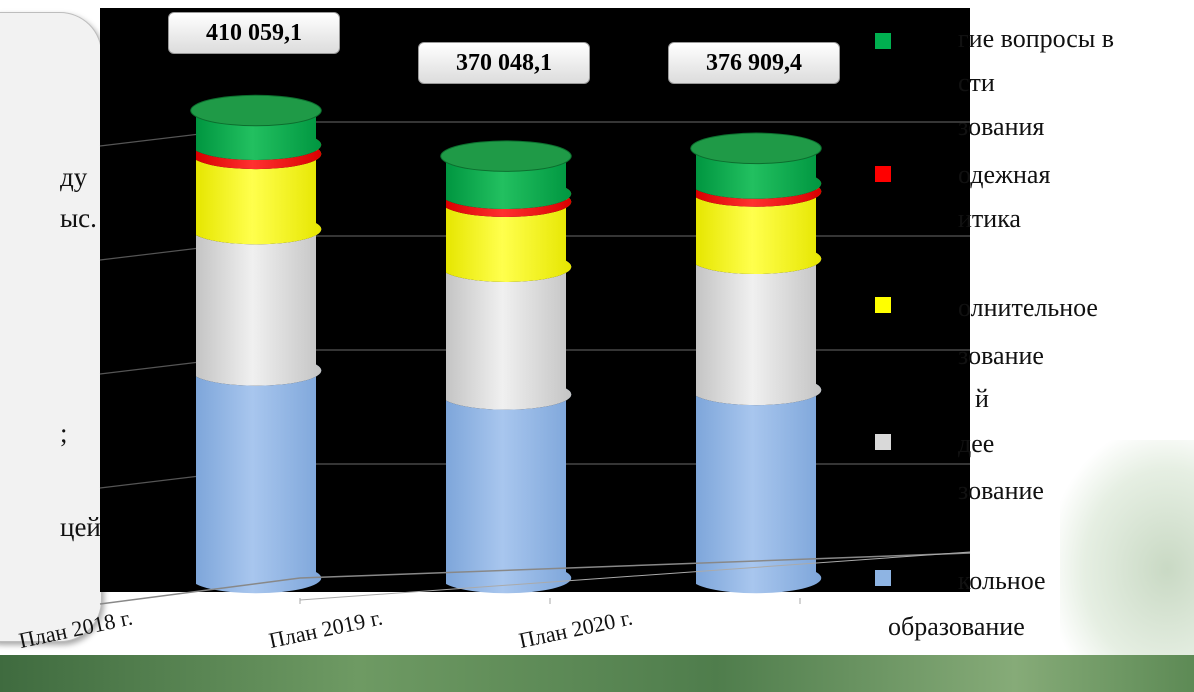 The height and width of the screenshot is (692, 1194). What do you see at coordinates (74, 177) in the screenshot?
I see `side-card-fragment: ду` at bounding box center [74, 177].